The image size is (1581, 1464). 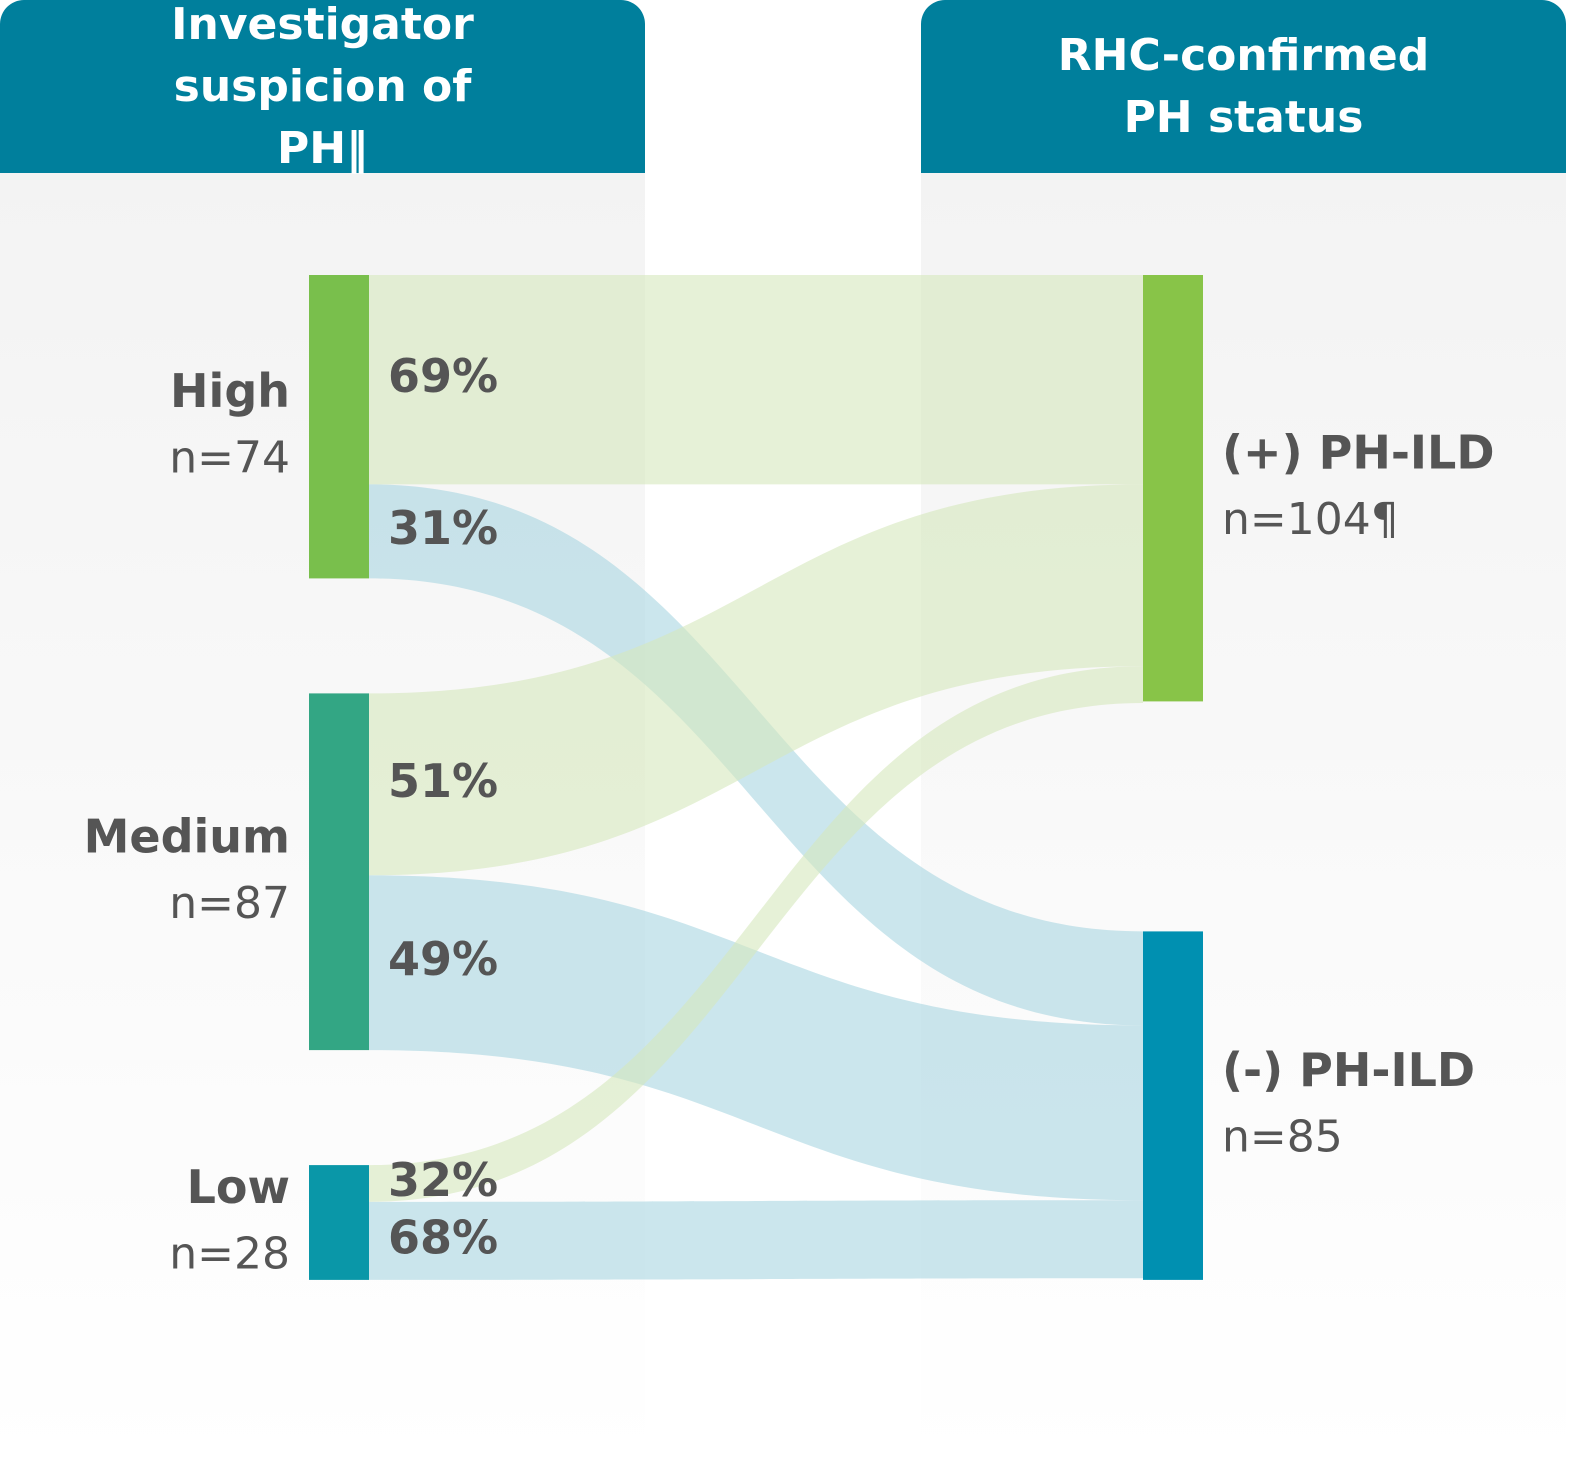 What do you see at coordinates (1310, 519) in the screenshot?
I see `node-count: n=104¶` at bounding box center [1310, 519].